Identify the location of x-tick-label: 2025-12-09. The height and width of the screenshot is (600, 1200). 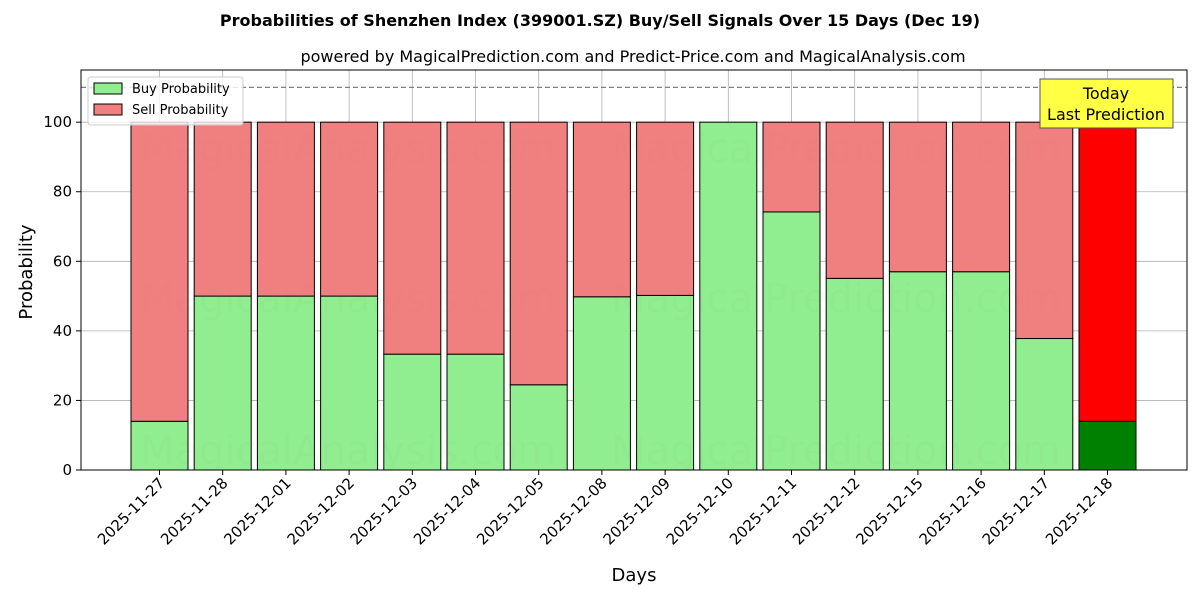
(637, 511).